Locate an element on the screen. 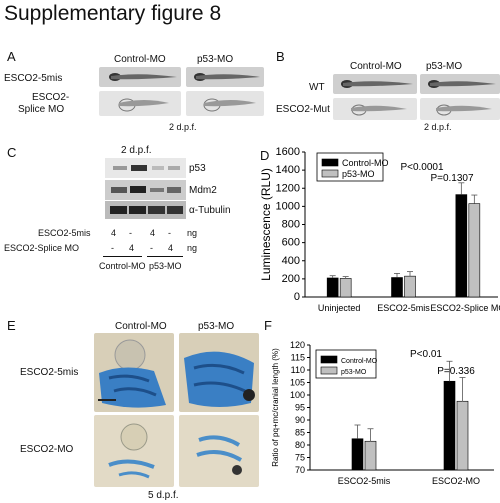 Image resolution: width=500 pixels, height=503 pixels. row-label-splice: ESCO2-Splice MO is located at coordinates (42, 248).